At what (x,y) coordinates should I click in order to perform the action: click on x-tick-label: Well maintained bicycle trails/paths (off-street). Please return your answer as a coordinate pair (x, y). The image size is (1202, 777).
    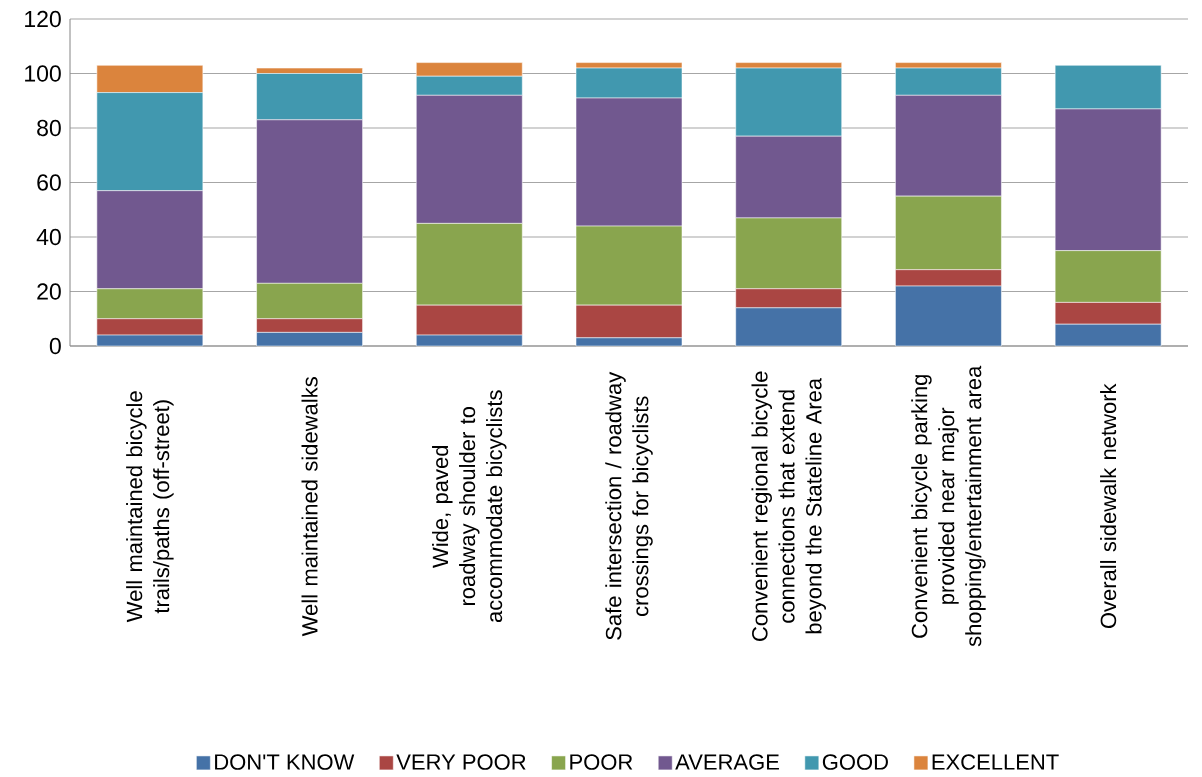
    Looking at the image, I should click on (150, 507).